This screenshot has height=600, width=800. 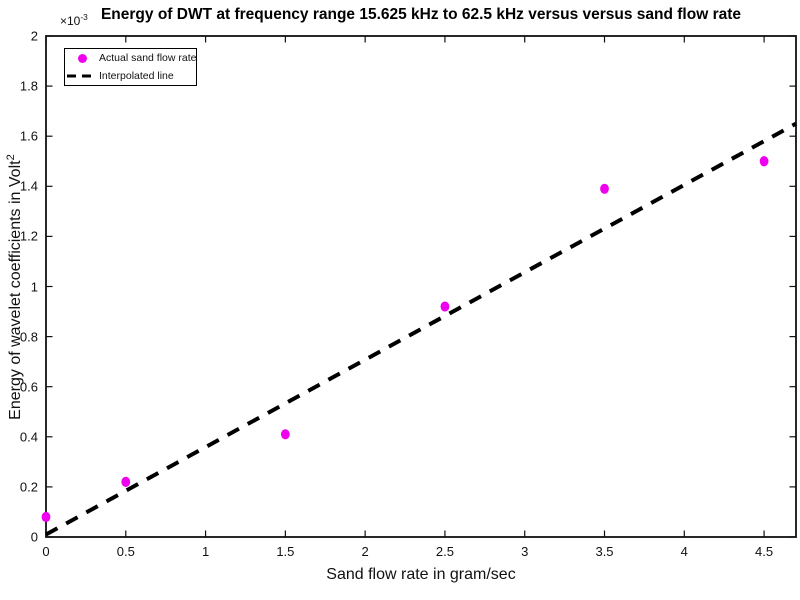 I want to click on x-tick-label: 2, so click(x=365, y=551).